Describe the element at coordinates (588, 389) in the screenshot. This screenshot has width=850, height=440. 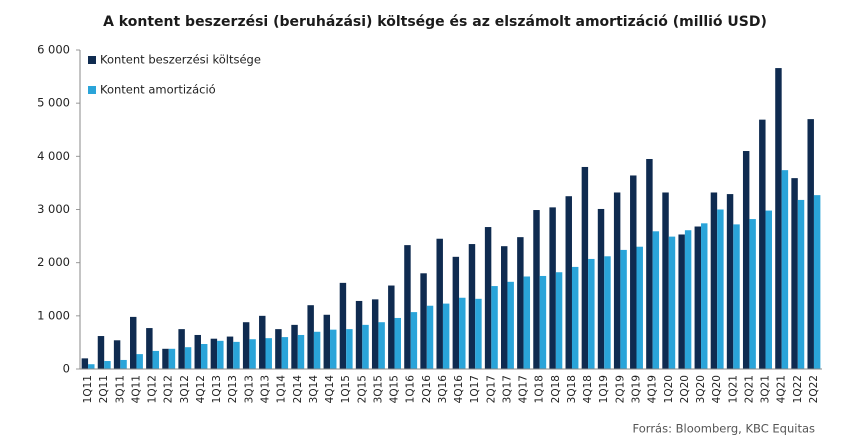
I see `x-tick-label: 4Q18` at that location.